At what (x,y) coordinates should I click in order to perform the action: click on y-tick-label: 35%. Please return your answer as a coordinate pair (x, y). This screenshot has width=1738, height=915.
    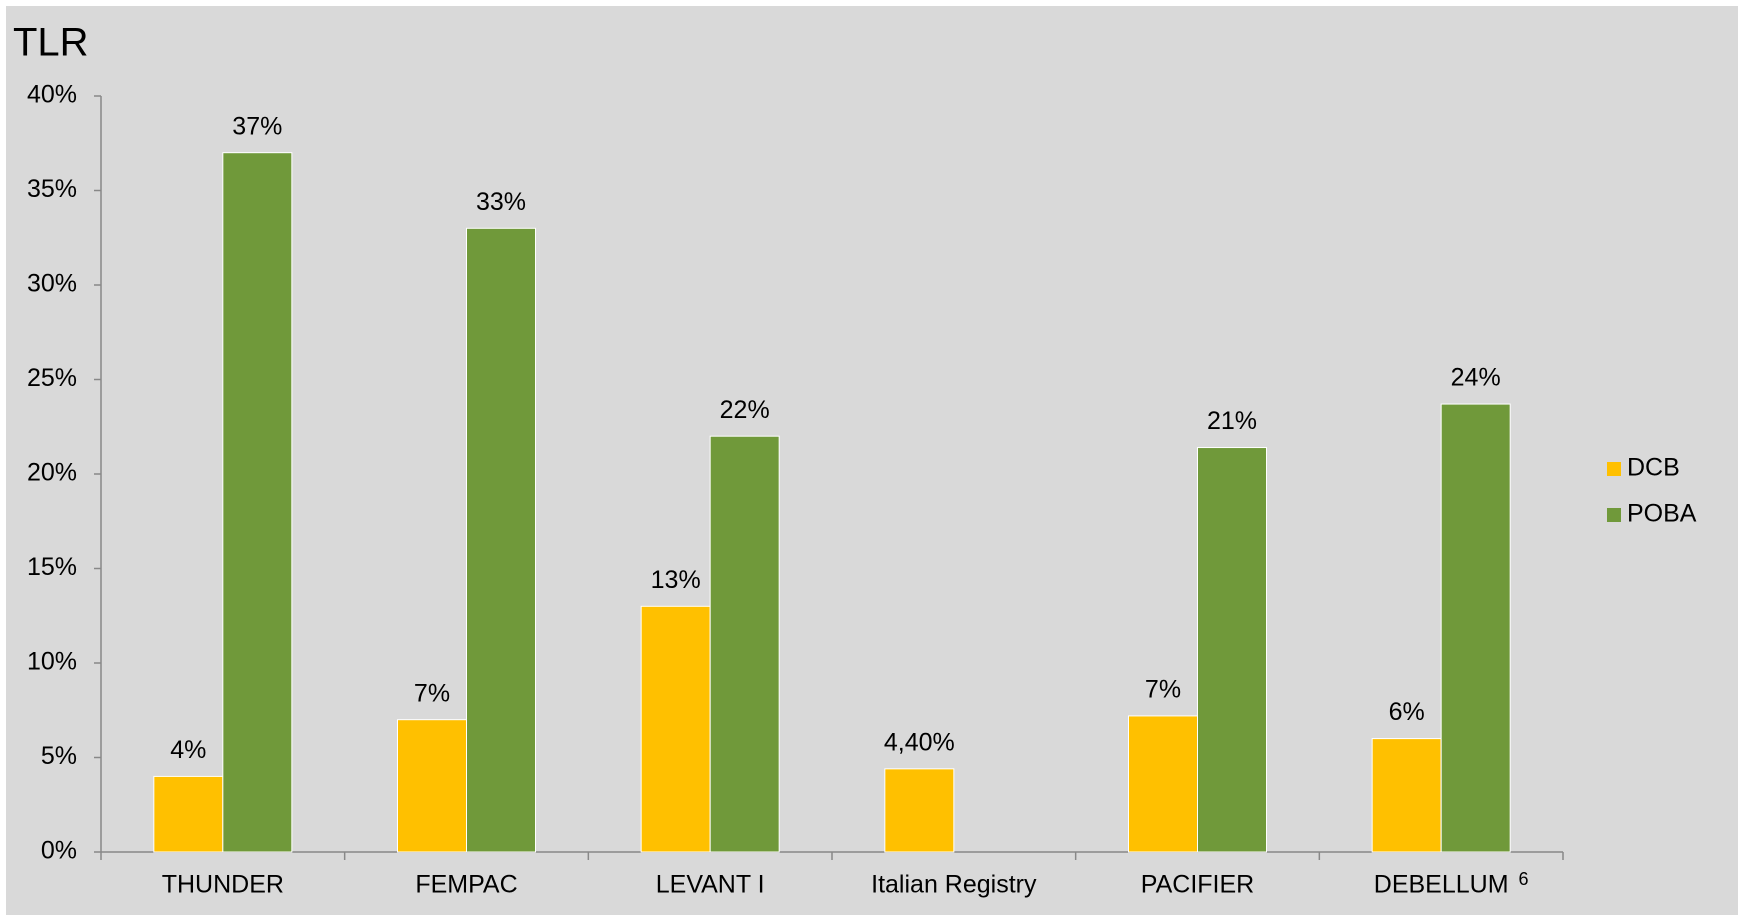
    Looking at the image, I should click on (52, 189).